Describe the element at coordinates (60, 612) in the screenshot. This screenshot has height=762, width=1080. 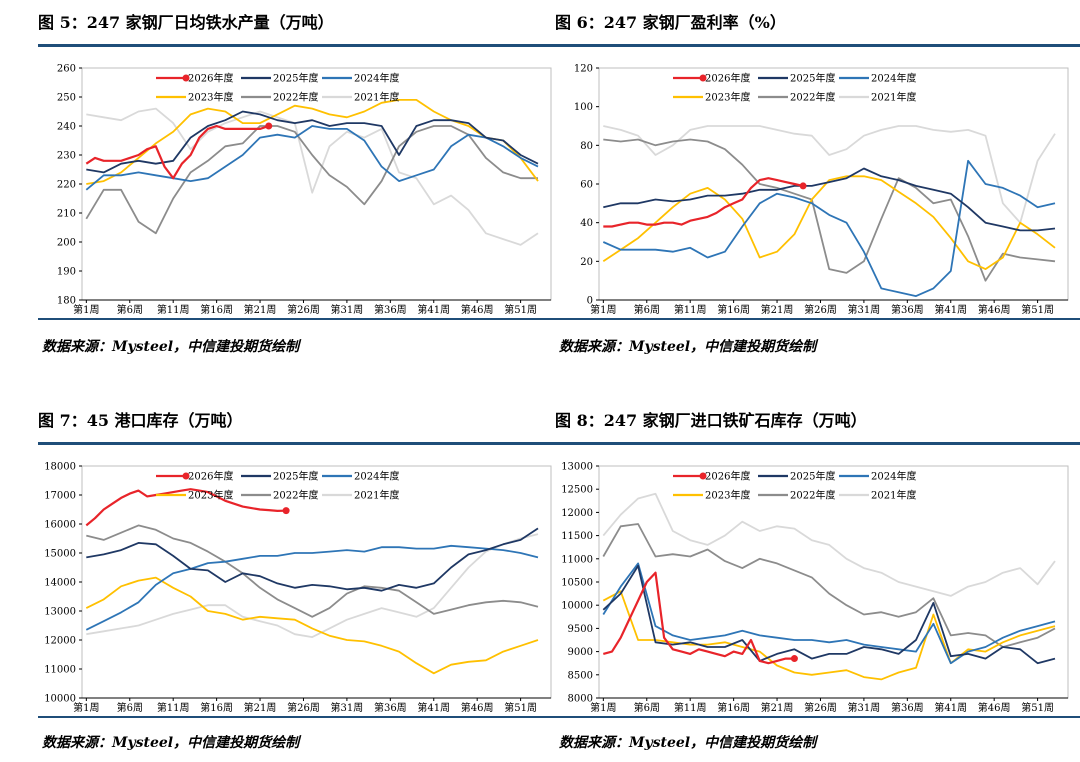
I see `y-tick-label: 13000` at that location.